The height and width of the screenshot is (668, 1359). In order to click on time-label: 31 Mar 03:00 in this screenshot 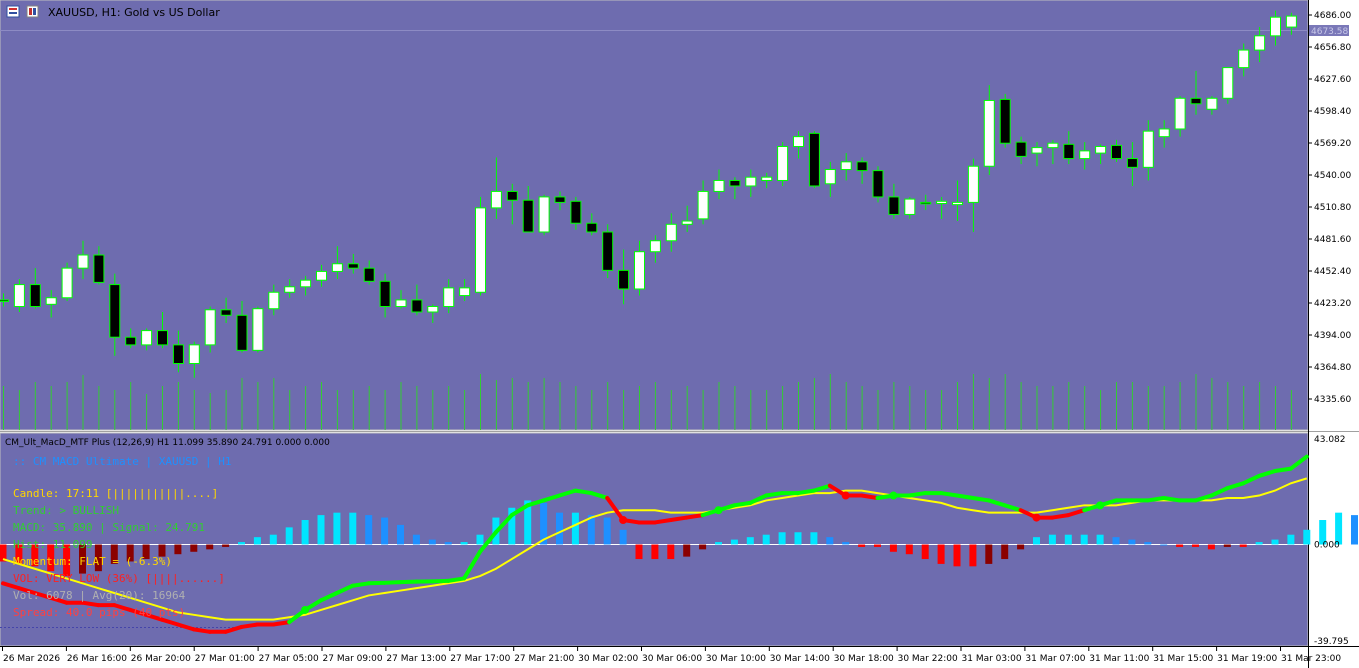, I will do `click(992, 659)`.